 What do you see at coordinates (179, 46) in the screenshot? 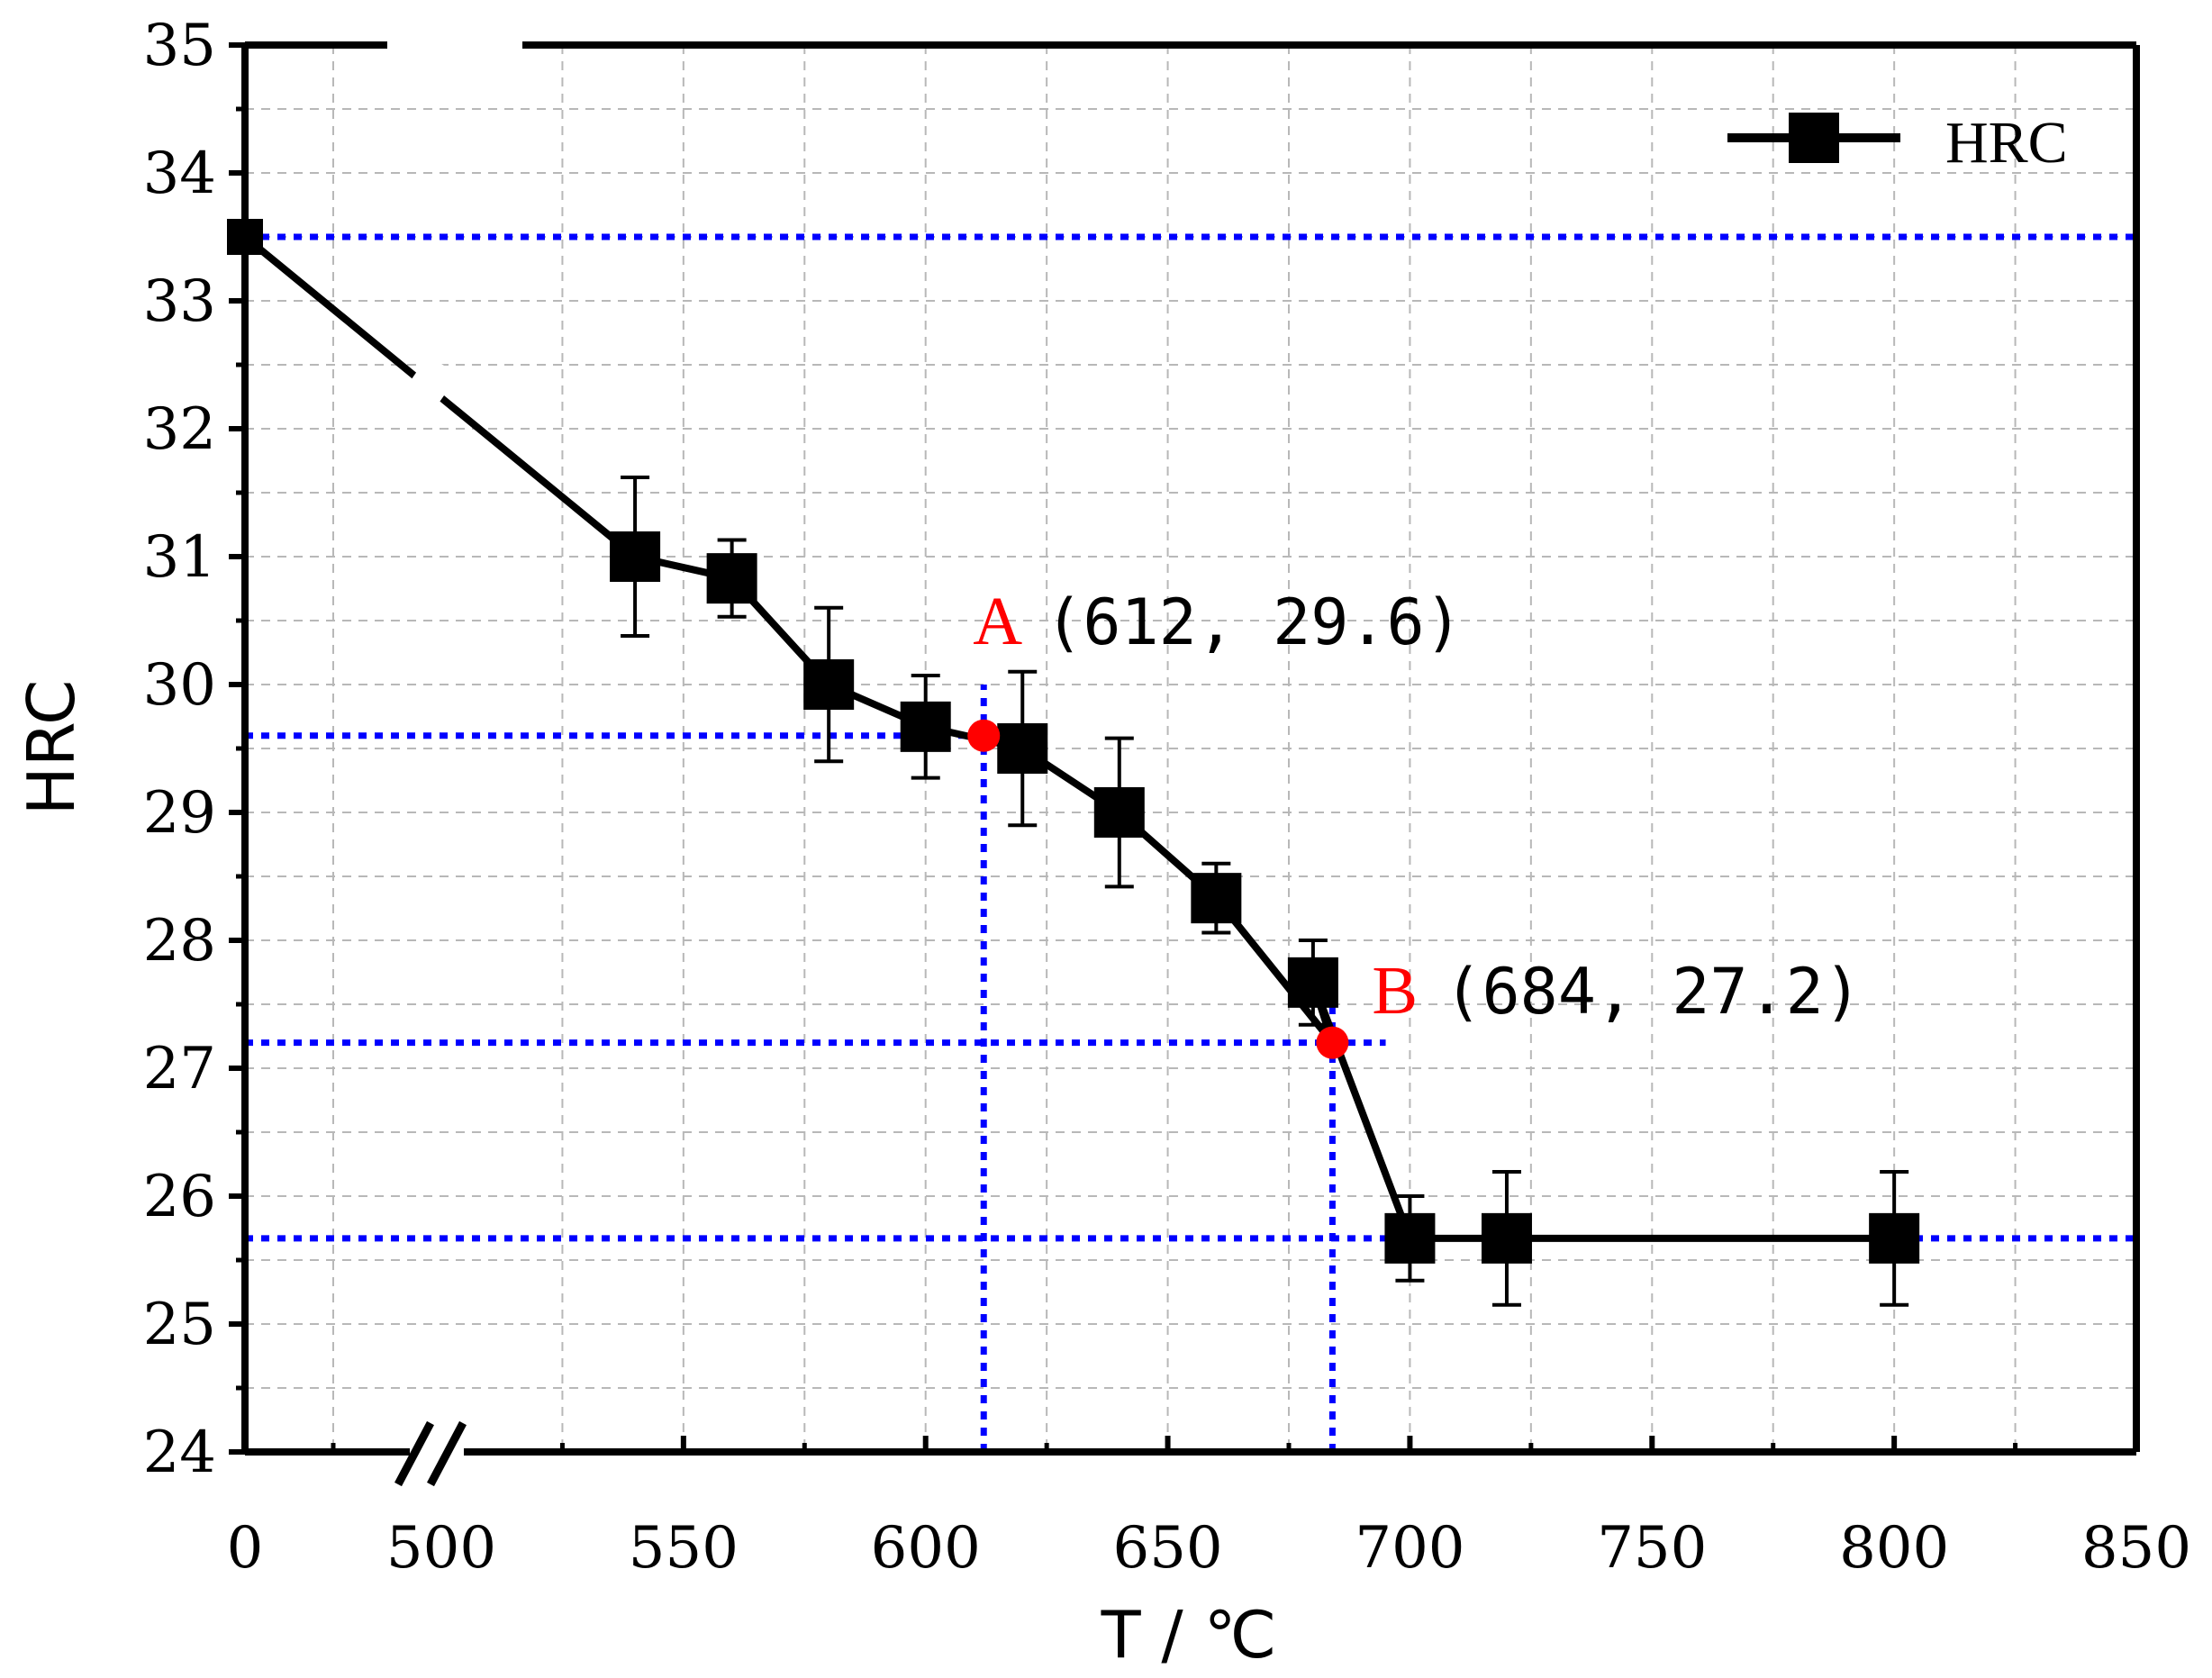
I see `y-tick-label-35: 35` at bounding box center [179, 46].